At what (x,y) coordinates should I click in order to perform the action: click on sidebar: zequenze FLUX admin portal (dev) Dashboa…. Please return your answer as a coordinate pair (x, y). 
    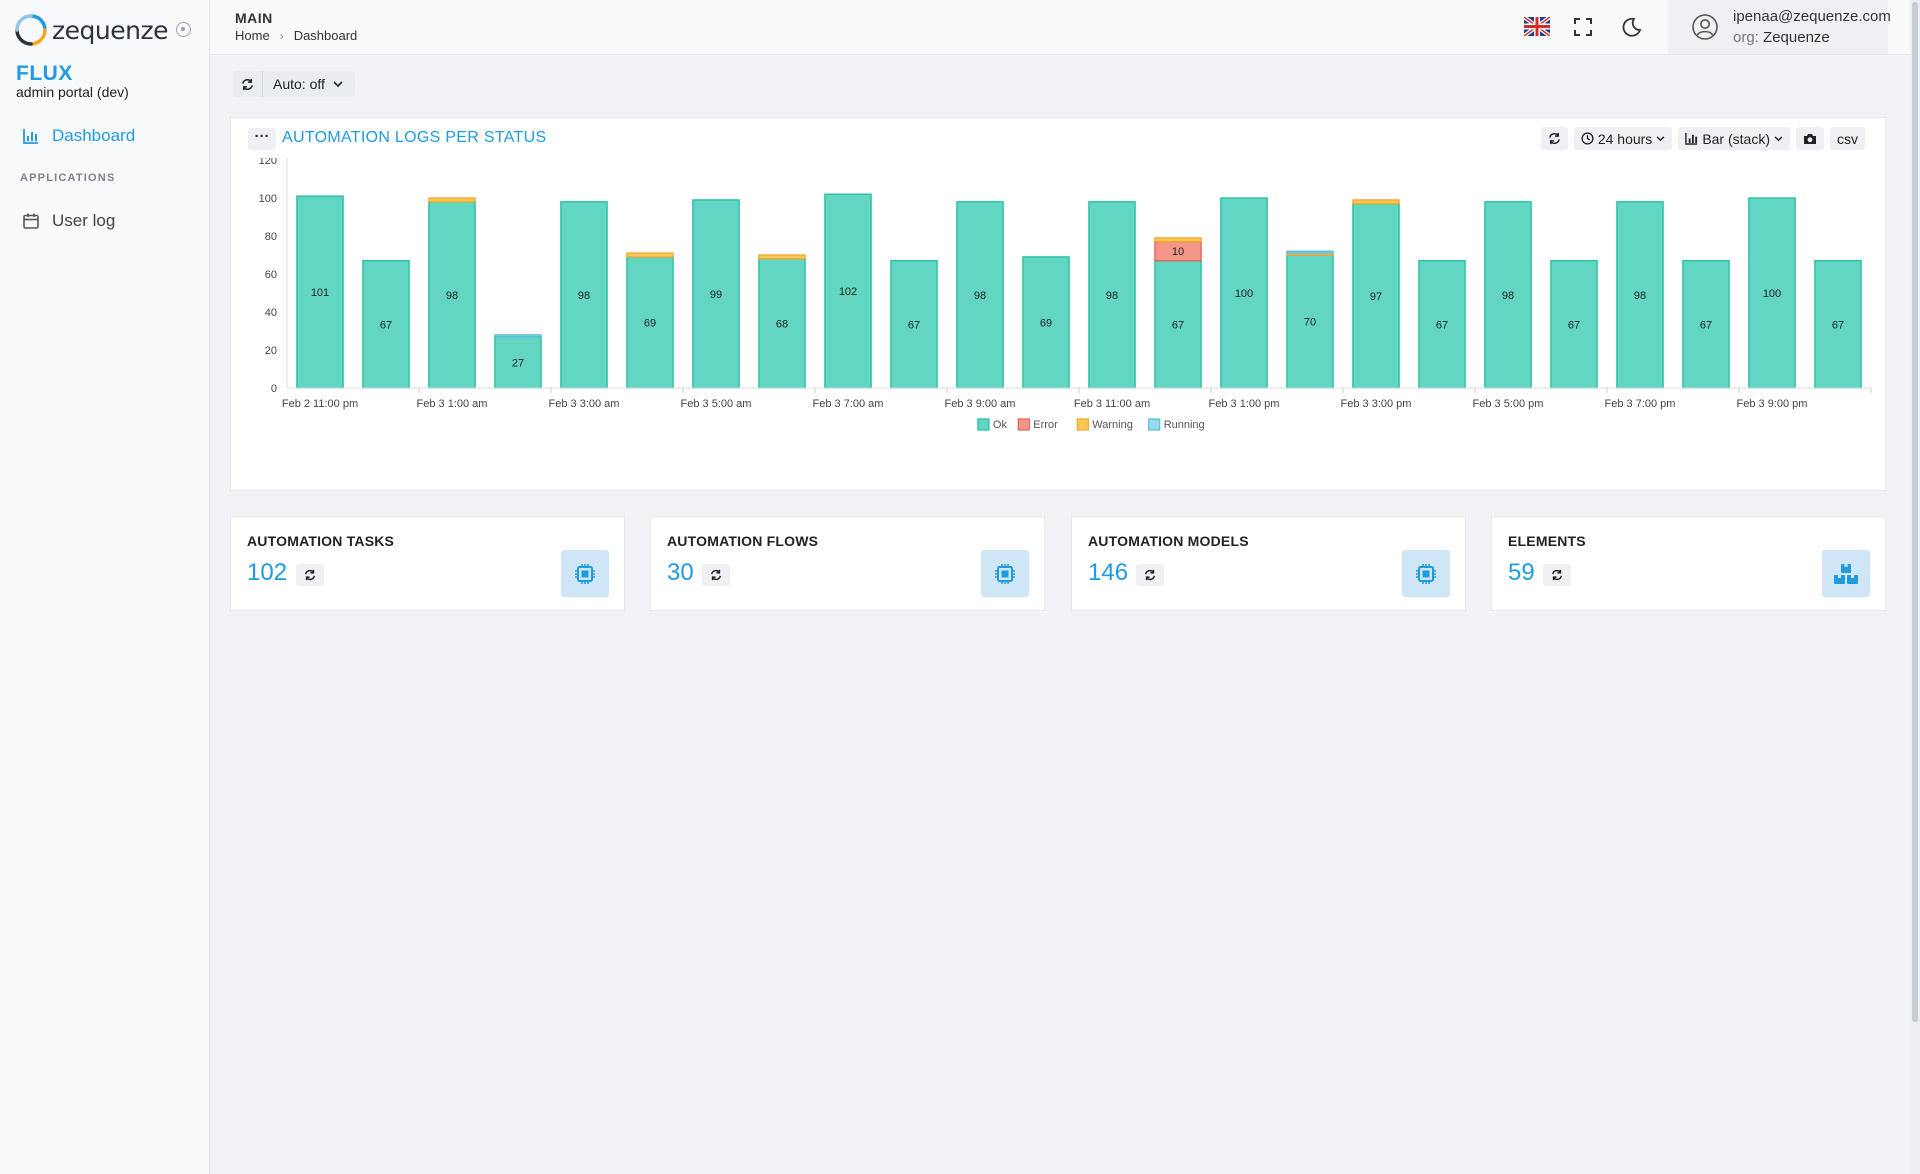
    Looking at the image, I should click on (105, 587).